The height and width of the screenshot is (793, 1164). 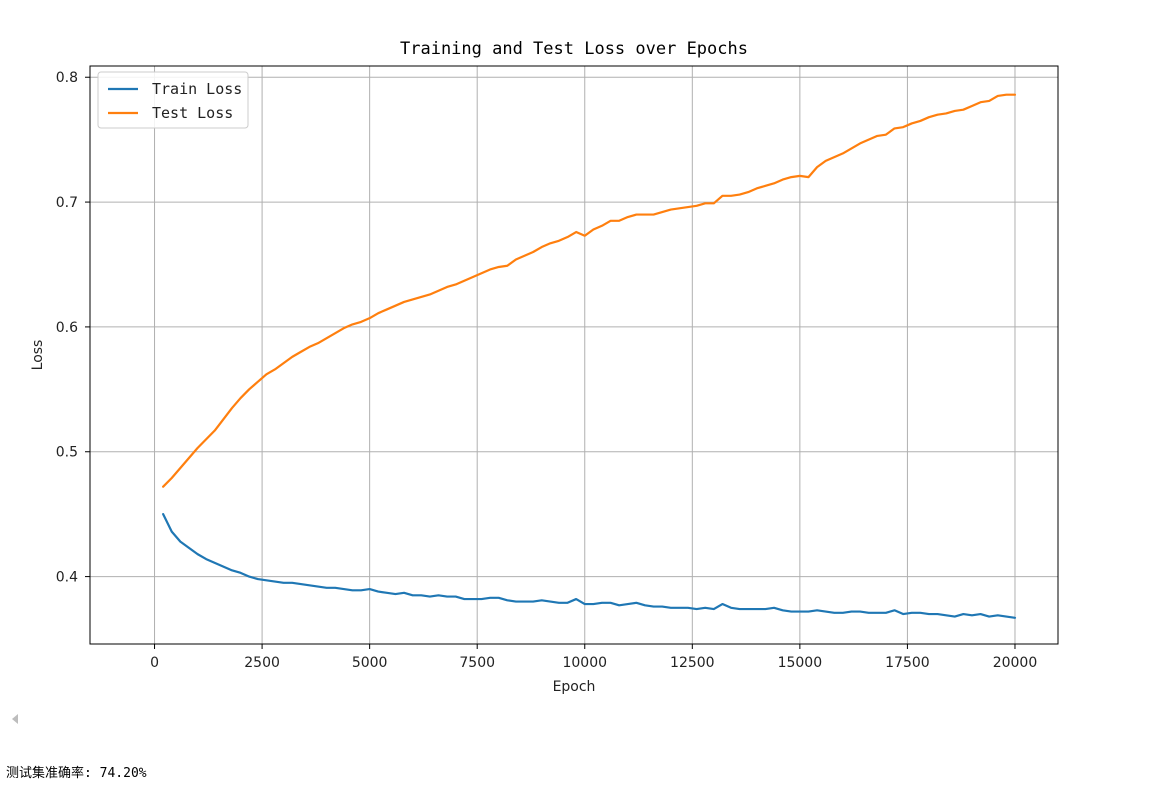 I want to click on chart-title: Training and Test Loss over Epochs, so click(x=574, y=49).